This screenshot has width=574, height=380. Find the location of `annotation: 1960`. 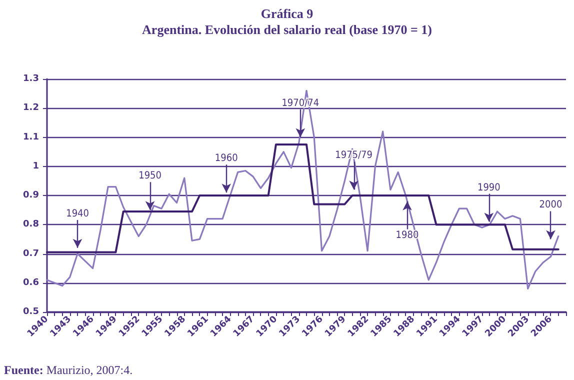

annotation: 1960 is located at coordinates (226, 158).